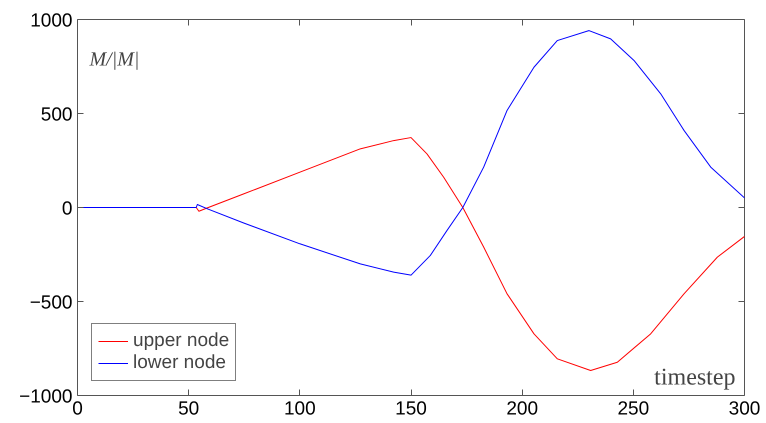 Image resolution: width=766 pixels, height=423 pixels. Describe the element at coordinates (744, 409) in the screenshot. I see `x-tick-label: 300` at that location.